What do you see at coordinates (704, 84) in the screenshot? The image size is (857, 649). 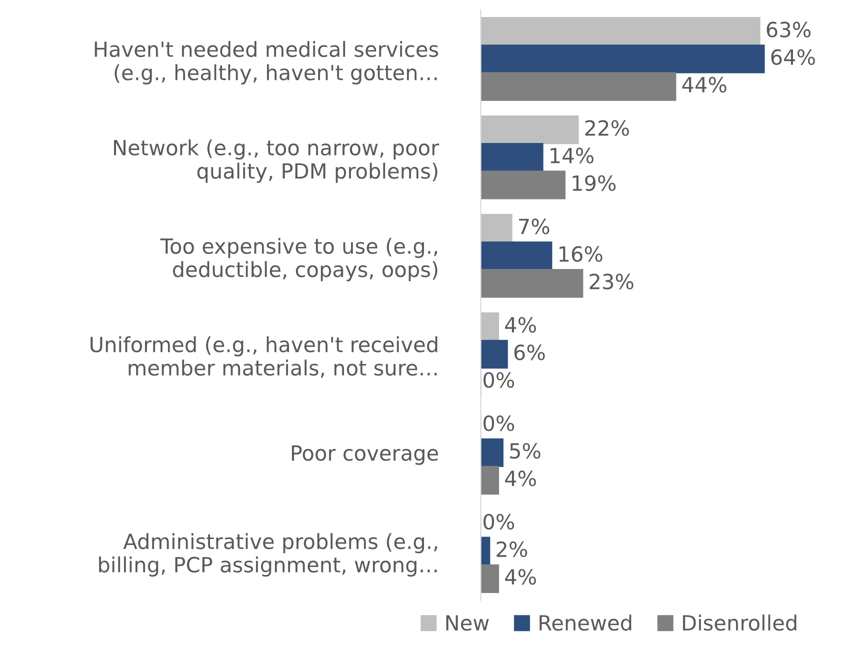 I see `data-label: 44%` at bounding box center [704, 84].